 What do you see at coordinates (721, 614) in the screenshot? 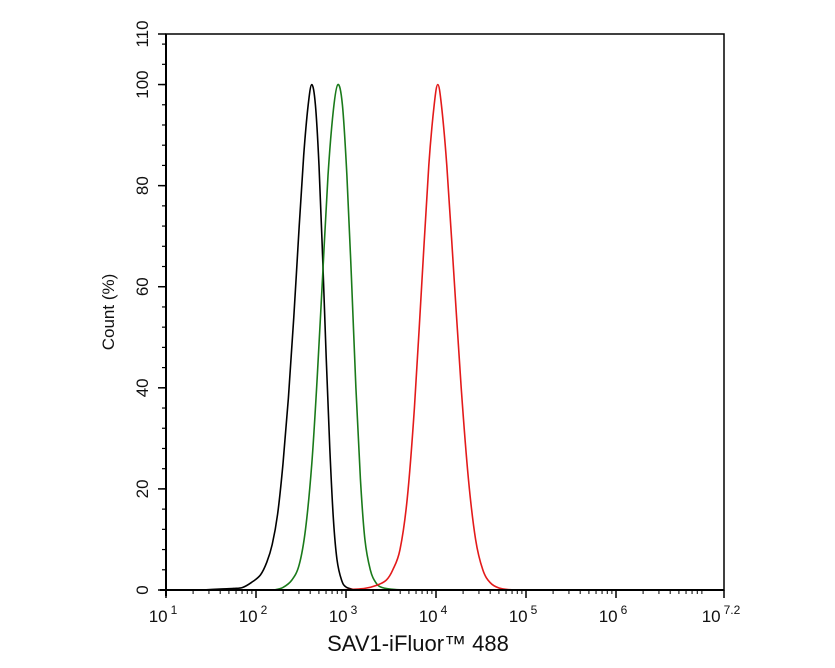
I see `x-tick-label: 10 7.2` at bounding box center [721, 614].